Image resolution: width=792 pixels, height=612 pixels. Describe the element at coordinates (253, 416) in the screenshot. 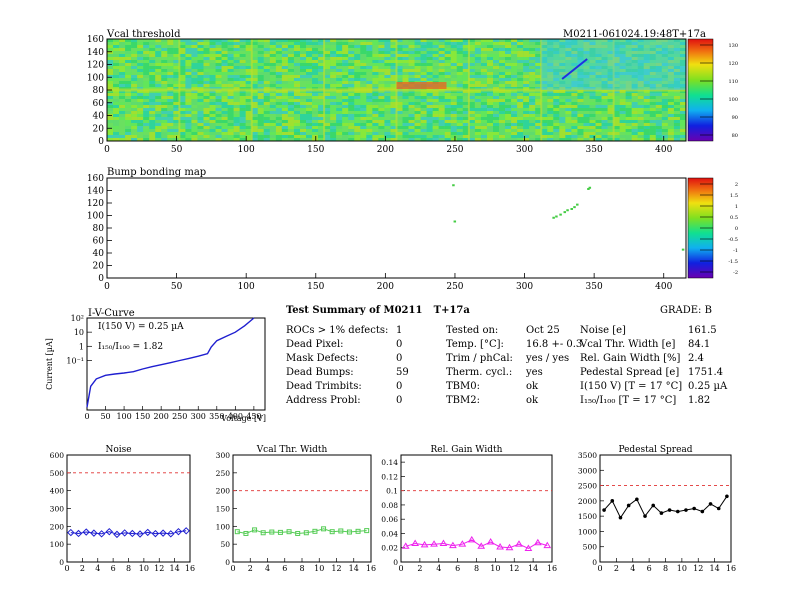

I see `iv-x-tick-label: 450` at that location.